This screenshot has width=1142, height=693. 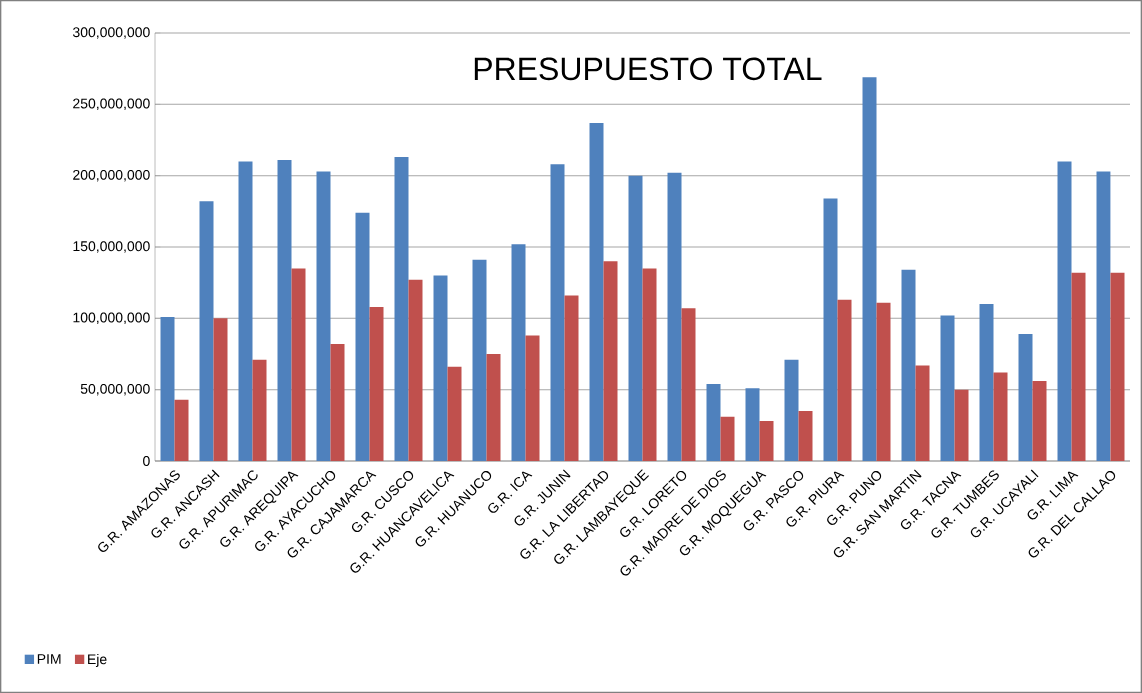 I want to click on legend-label: Eje, so click(x=97, y=660).